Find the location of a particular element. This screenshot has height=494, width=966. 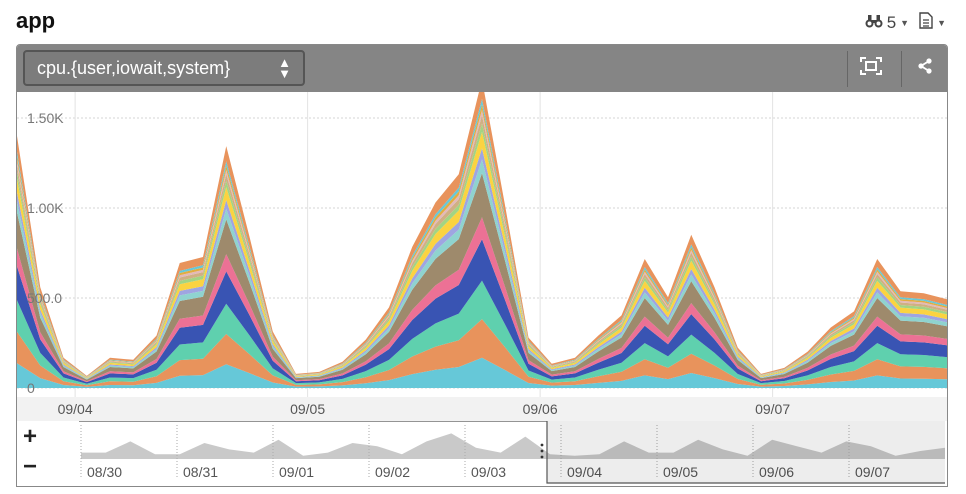

y-tick-label-3: 1.50K is located at coordinates (45, 118).